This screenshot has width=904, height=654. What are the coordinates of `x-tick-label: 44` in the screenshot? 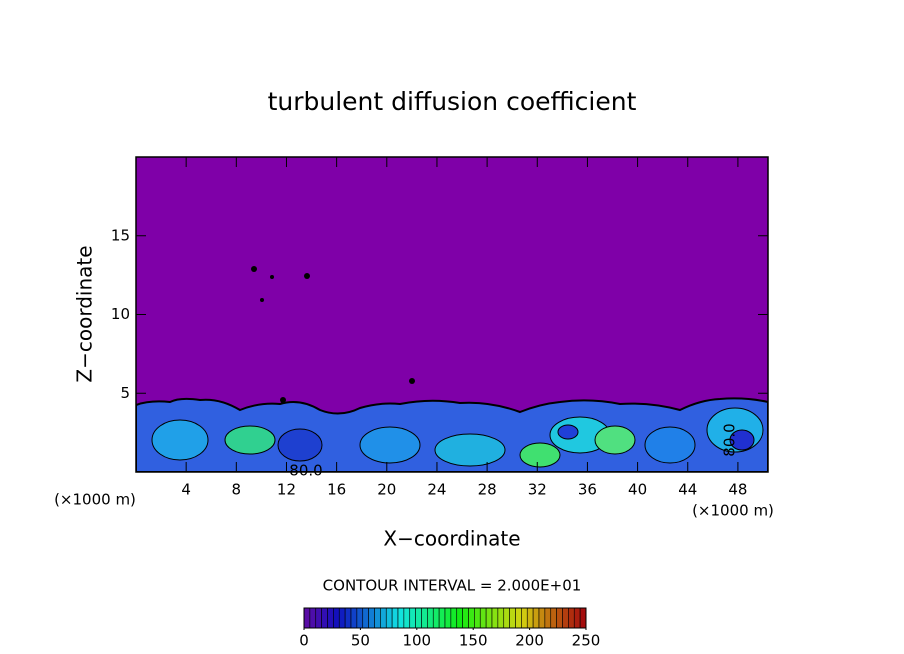 It's located at (687, 490).